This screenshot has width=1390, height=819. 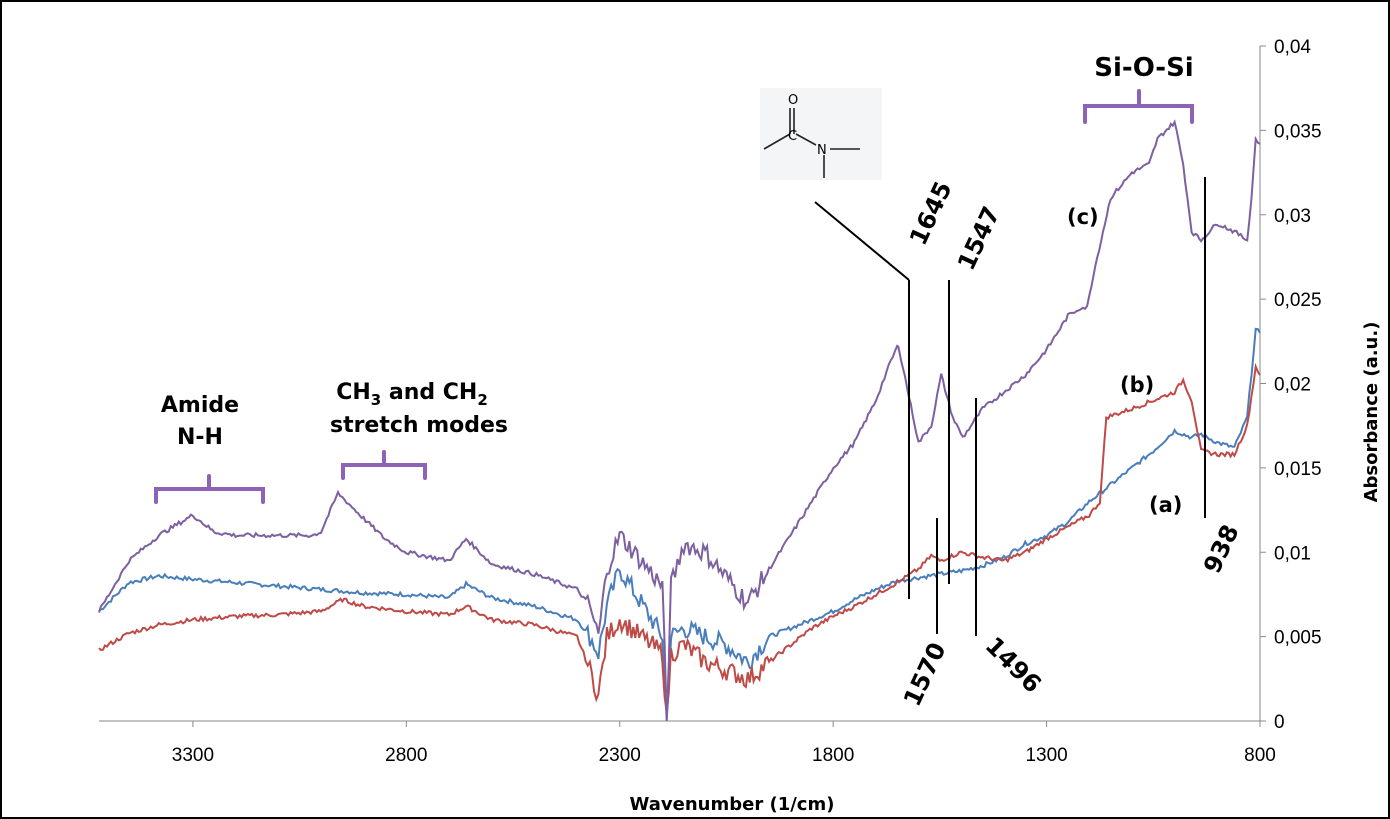 I want to click on ch-mid: and CH, so click(x=429, y=392).